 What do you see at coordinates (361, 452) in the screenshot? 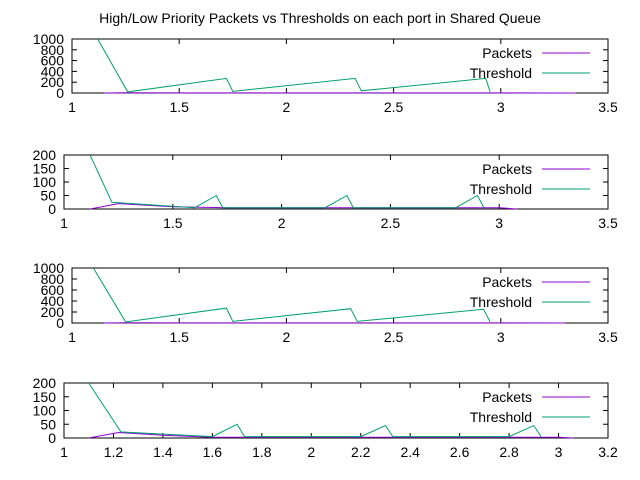
I see `x-tick-label: 2.2` at bounding box center [361, 452].